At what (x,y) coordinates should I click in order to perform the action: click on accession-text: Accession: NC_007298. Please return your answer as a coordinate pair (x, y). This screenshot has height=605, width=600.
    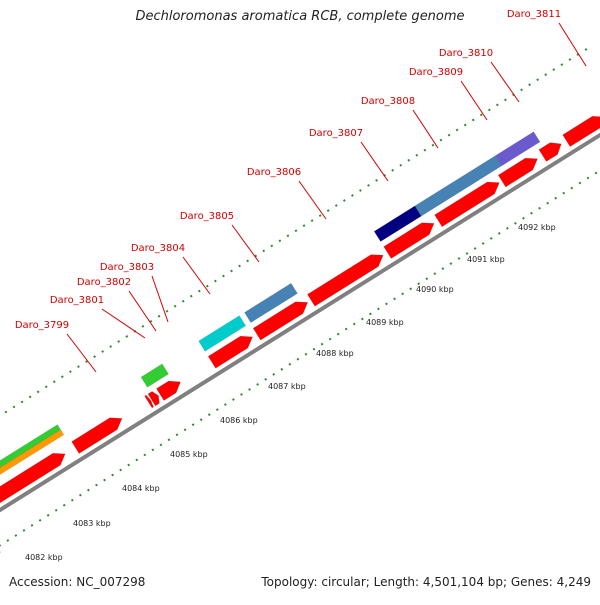
    Looking at the image, I should click on (77, 582).